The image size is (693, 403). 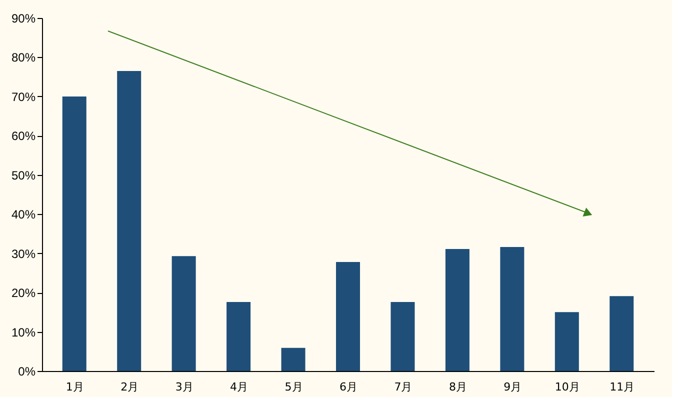 I want to click on y-tick-label: 40%, so click(x=23, y=215).